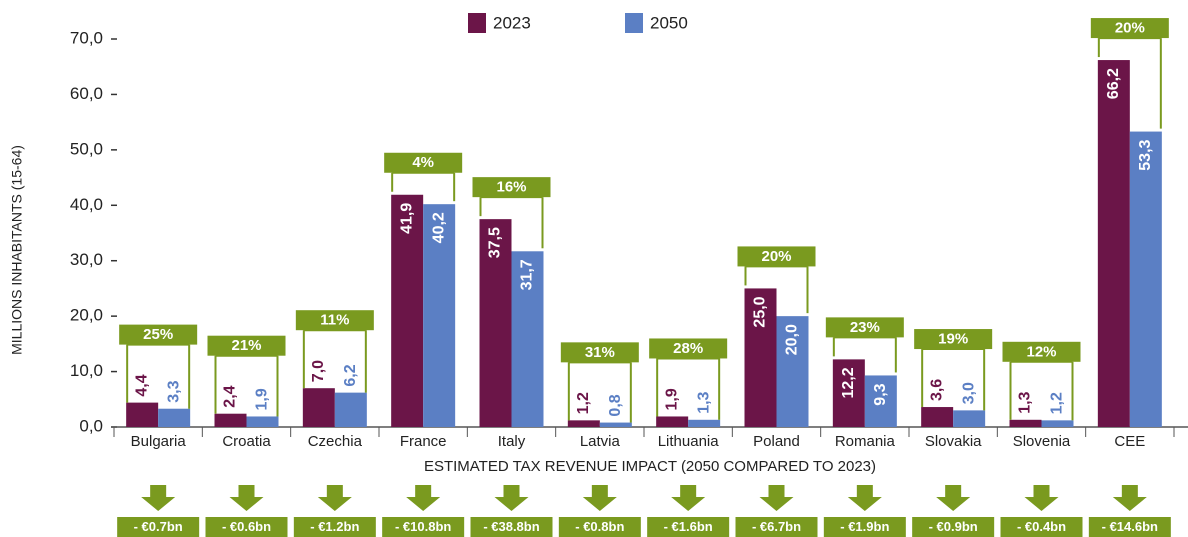  Describe the element at coordinates (968, 393) in the screenshot. I see `data-label: 3,0` at that location.